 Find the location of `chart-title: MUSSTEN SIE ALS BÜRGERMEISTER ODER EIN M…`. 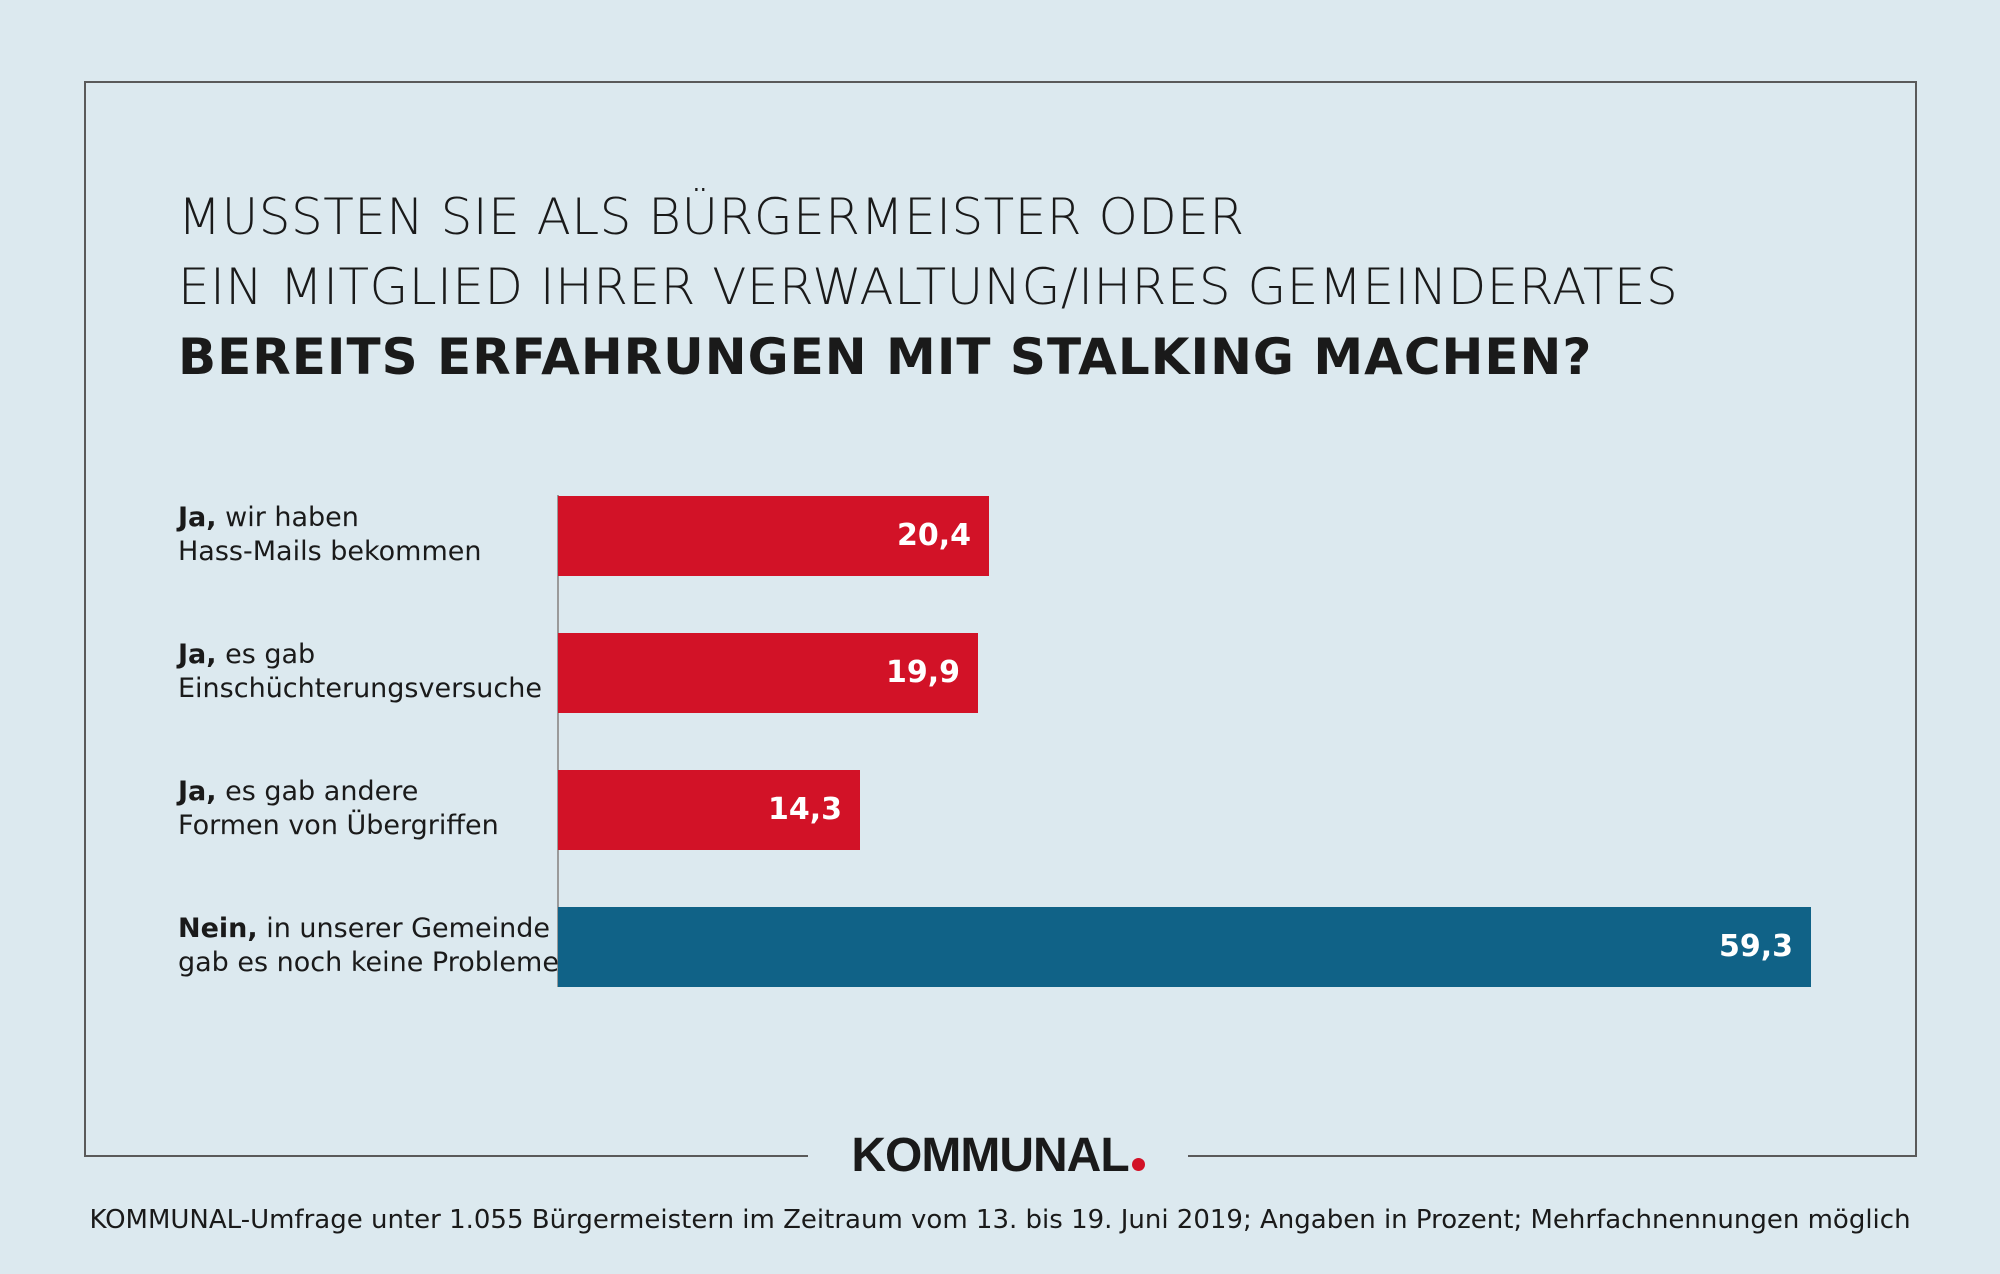

chart-title: MUSSTEN SIE ALS BÜRGERMEISTER ODER EIN M… is located at coordinates (1028, 287).